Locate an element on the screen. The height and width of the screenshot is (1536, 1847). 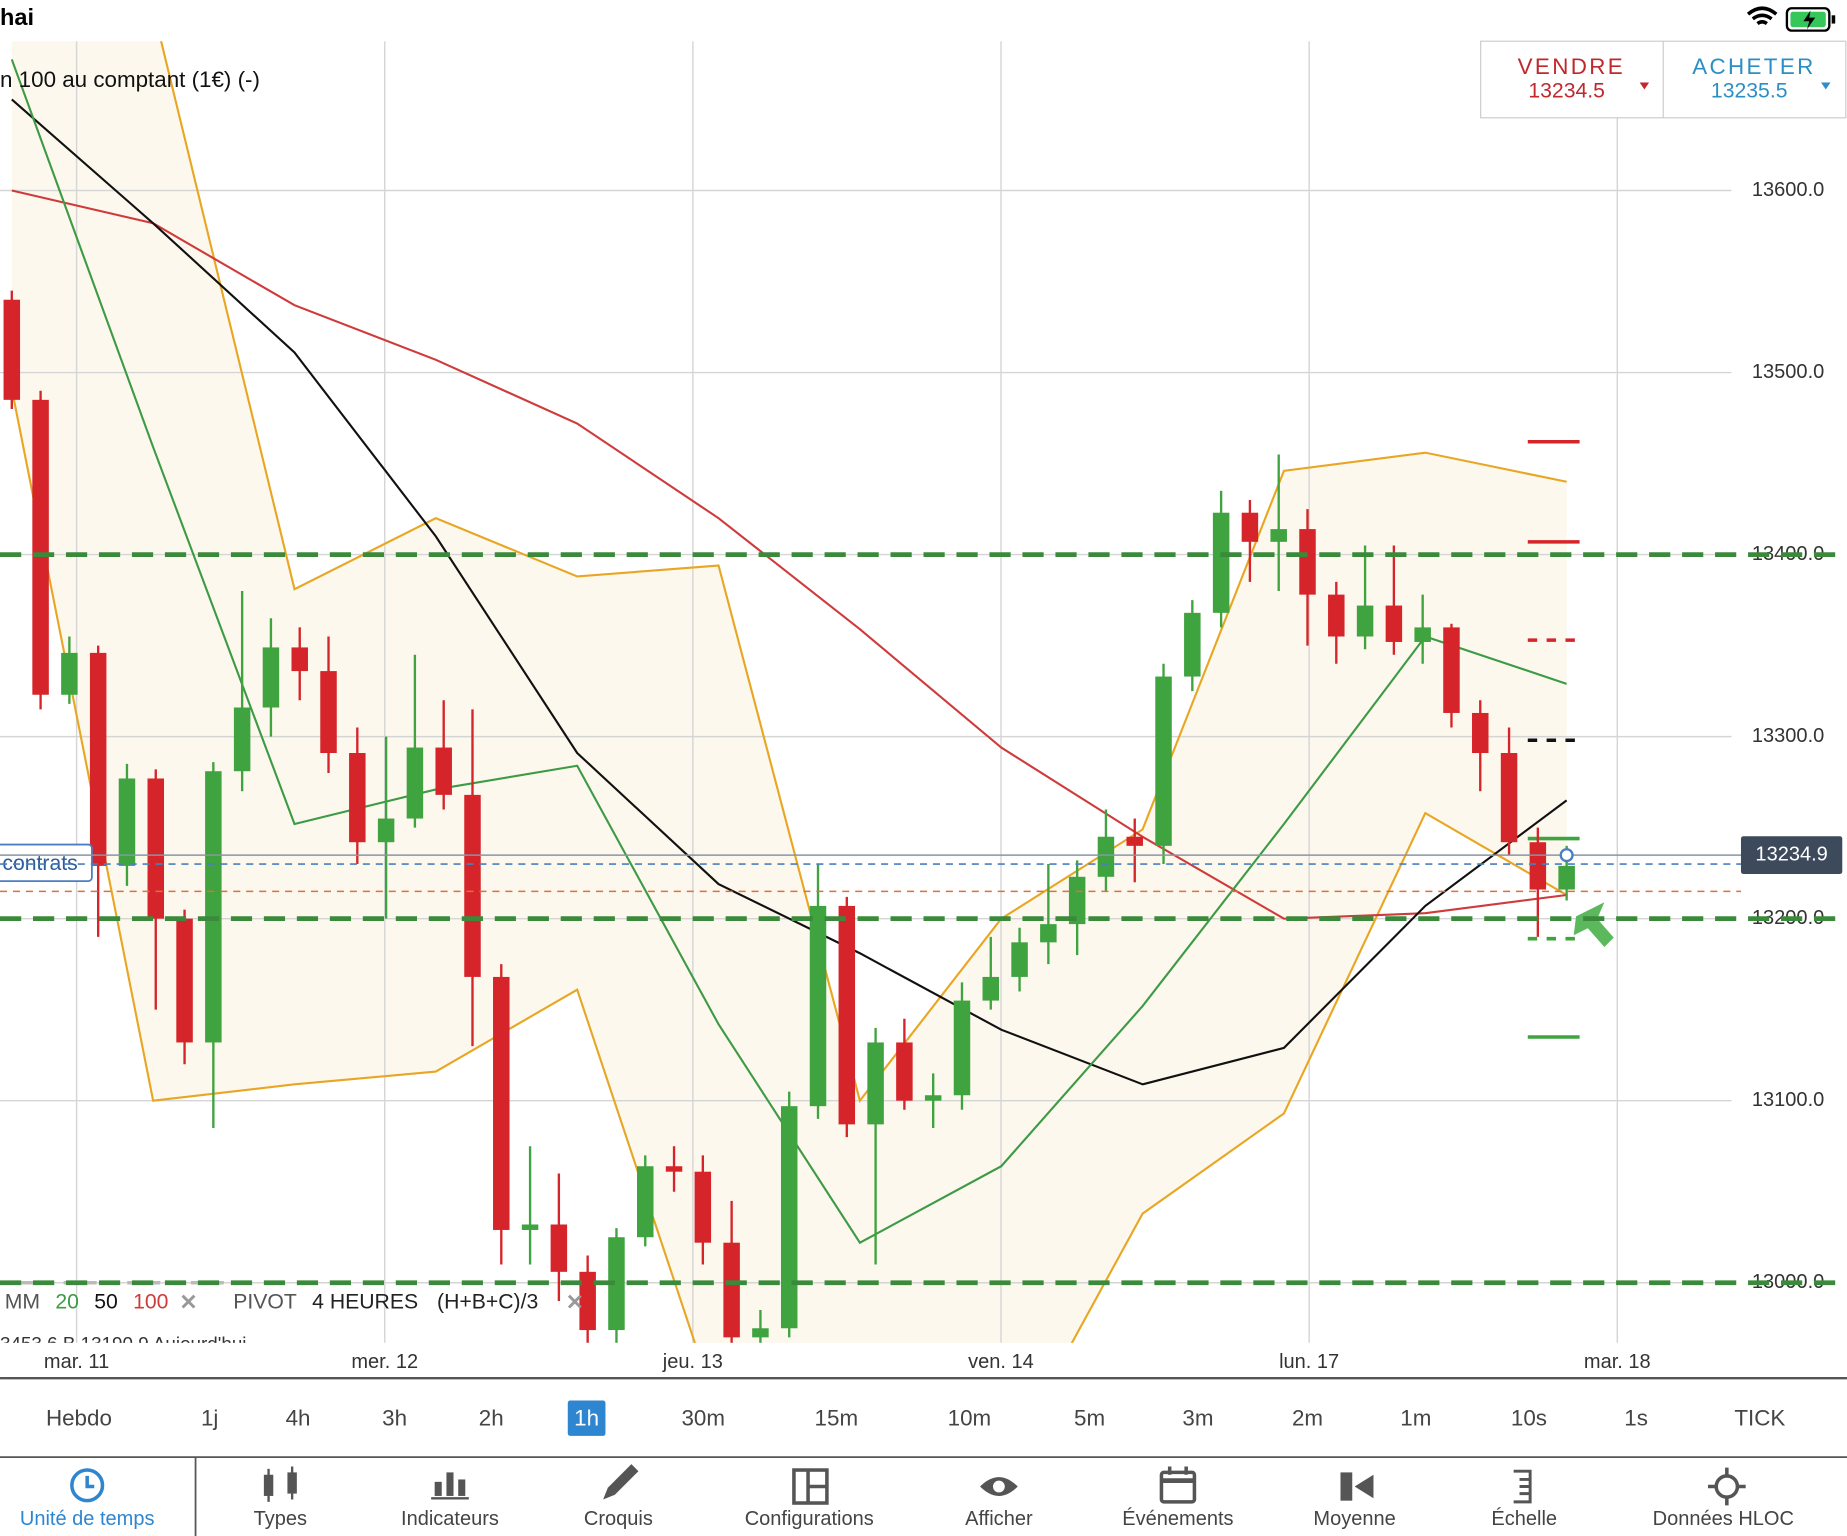
status-time: hai is located at coordinates (17, 17).